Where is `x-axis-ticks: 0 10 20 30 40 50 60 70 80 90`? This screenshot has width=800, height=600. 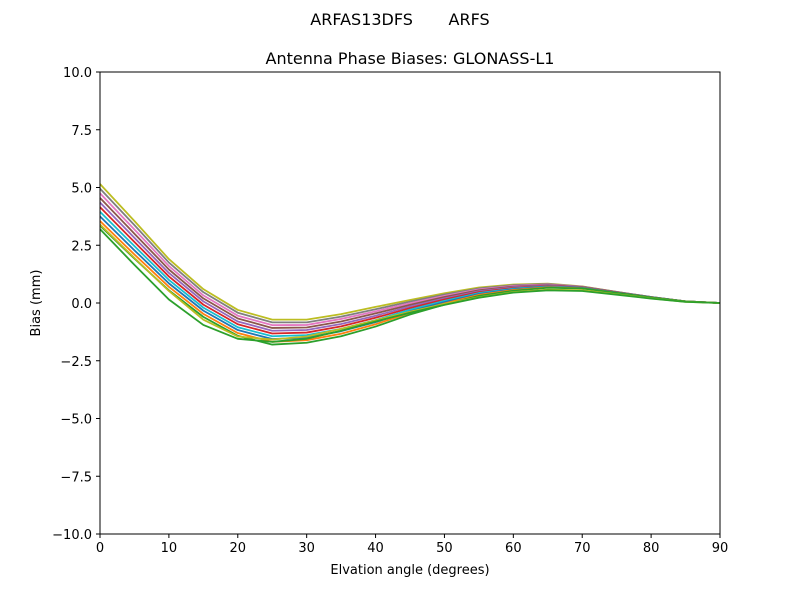 x-axis-ticks: 0 10 20 30 40 50 60 70 80 90 is located at coordinates (412, 545).